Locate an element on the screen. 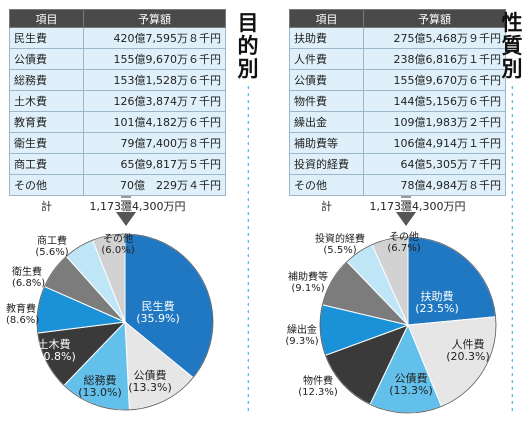 This screenshot has height=425, width=531. purpose-title-text: 目的別 is located at coordinates (248, 46).